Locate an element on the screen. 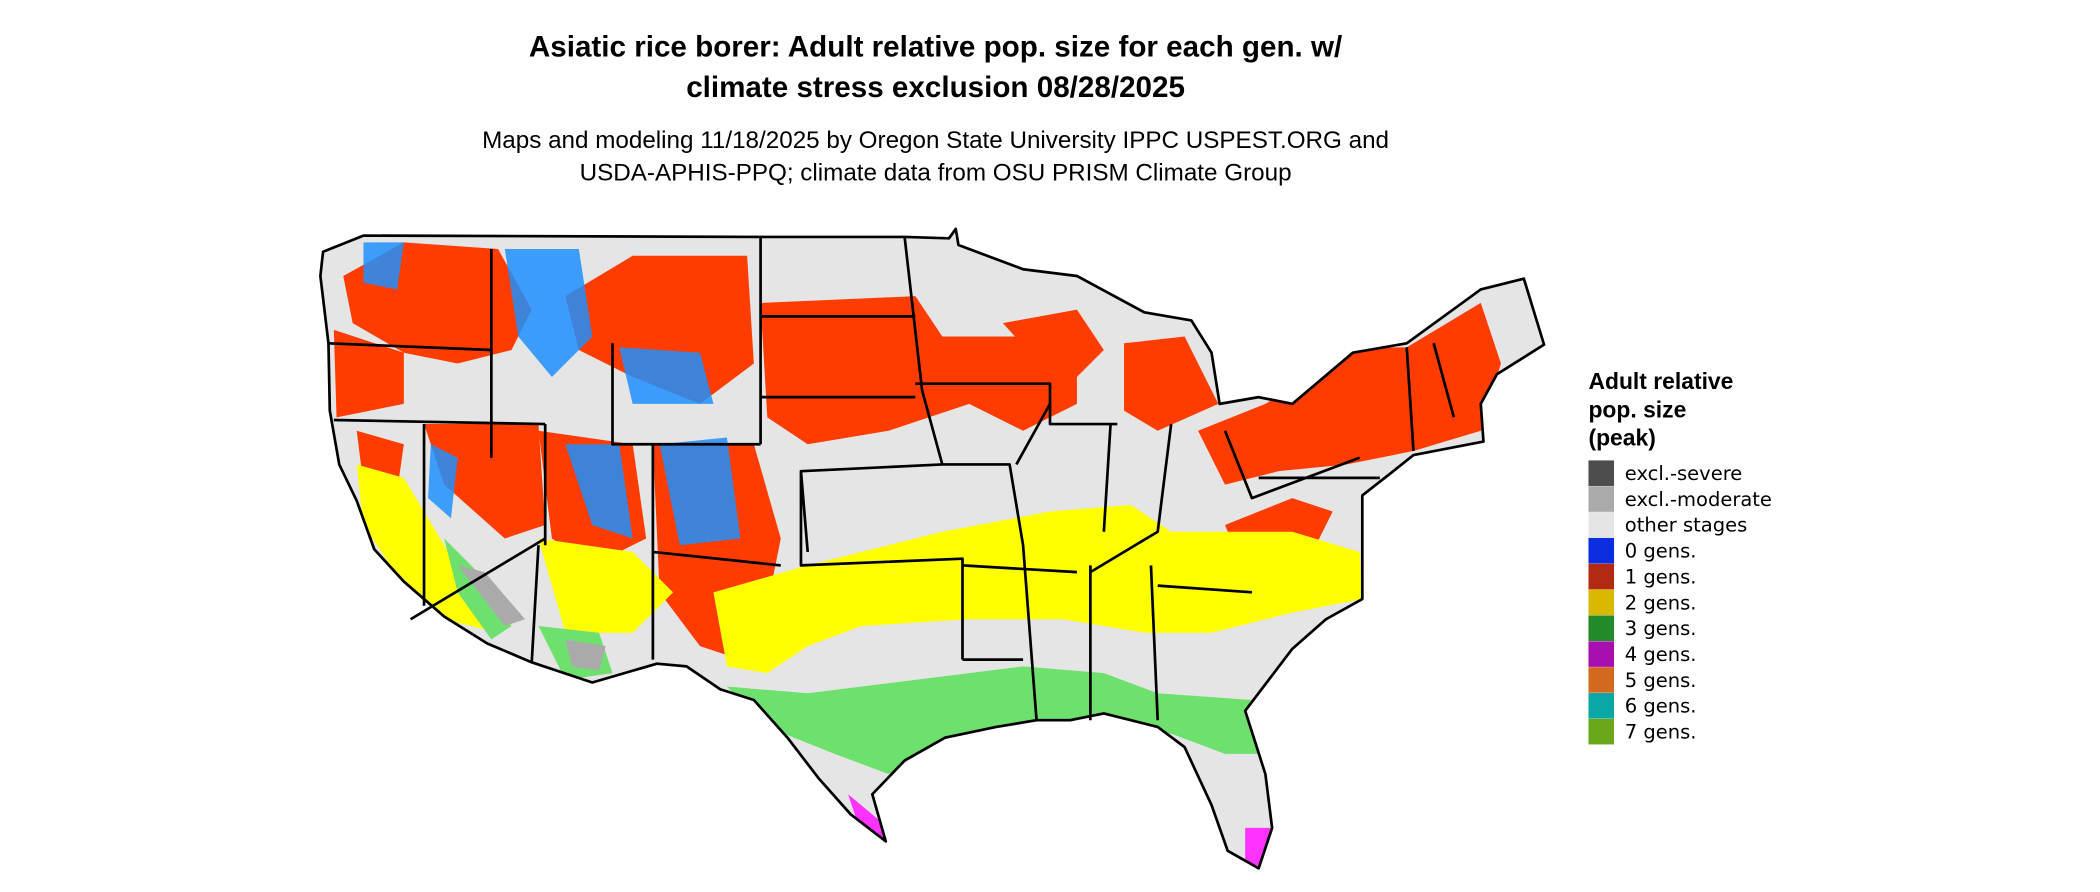 Image resolution: width=2100 pixels, height=892 pixels. legend-label: 0 gens. is located at coordinates (1661, 551).